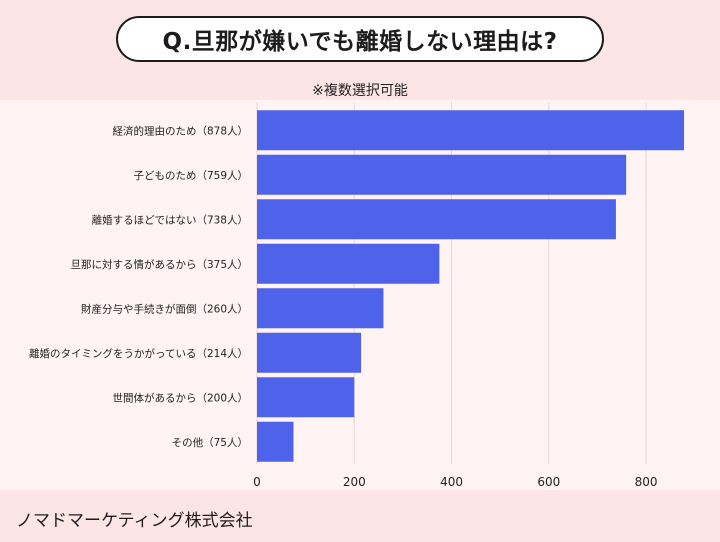 This screenshot has height=542, width=720. I want to click on category-label: 経済的理由のため（878人）, so click(180, 130).